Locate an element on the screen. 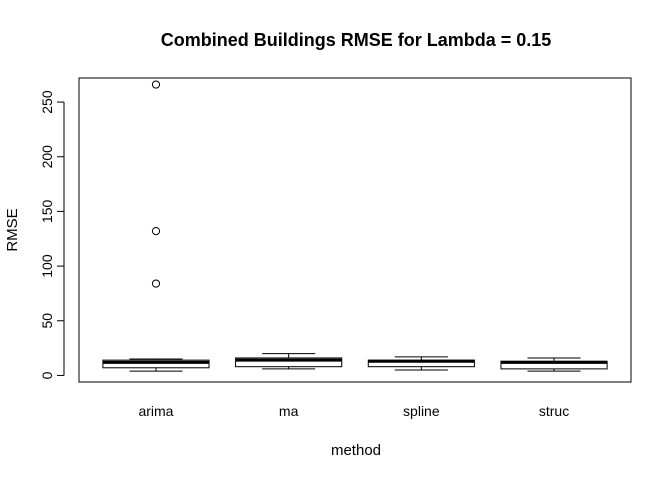 This screenshot has height=480, width=672. x-tick-label-spline: spline is located at coordinates (421, 411).